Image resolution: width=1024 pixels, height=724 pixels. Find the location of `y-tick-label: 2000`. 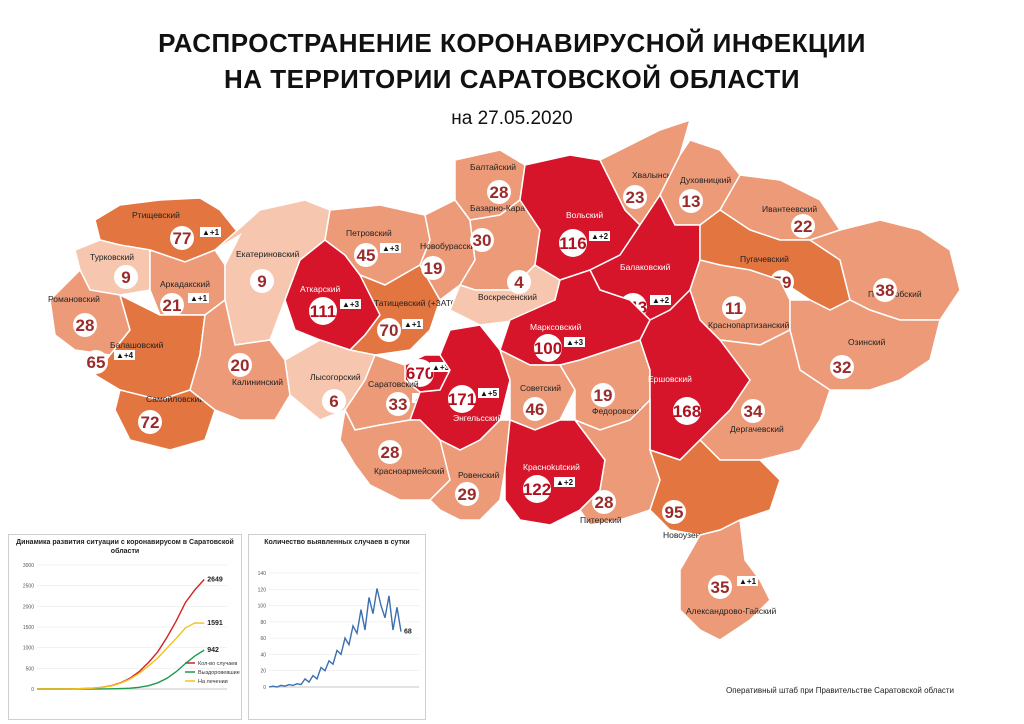

y-tick-label: 2000 is located at coordinates (28, 607).